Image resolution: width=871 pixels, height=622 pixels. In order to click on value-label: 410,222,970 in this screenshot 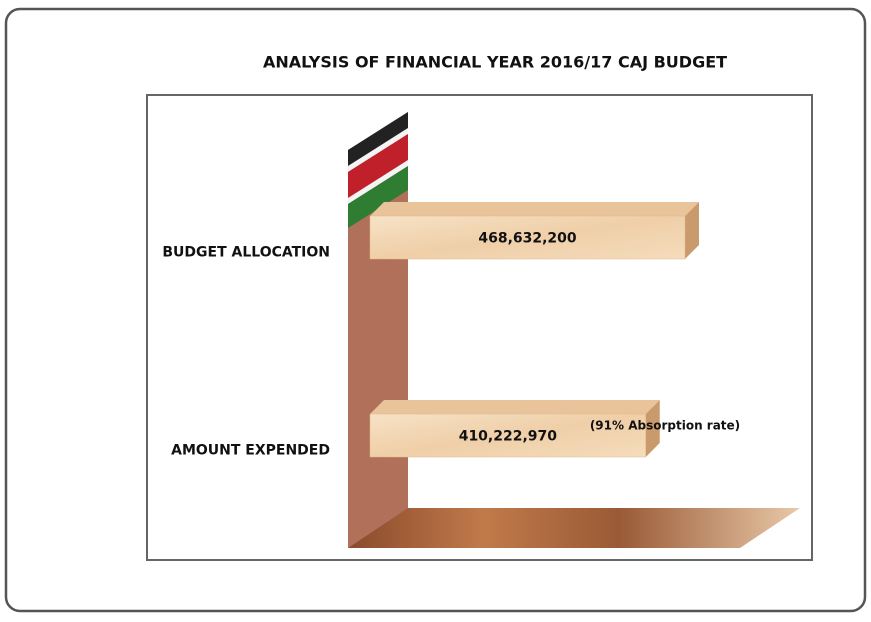, I will do `click(508, 437)`.